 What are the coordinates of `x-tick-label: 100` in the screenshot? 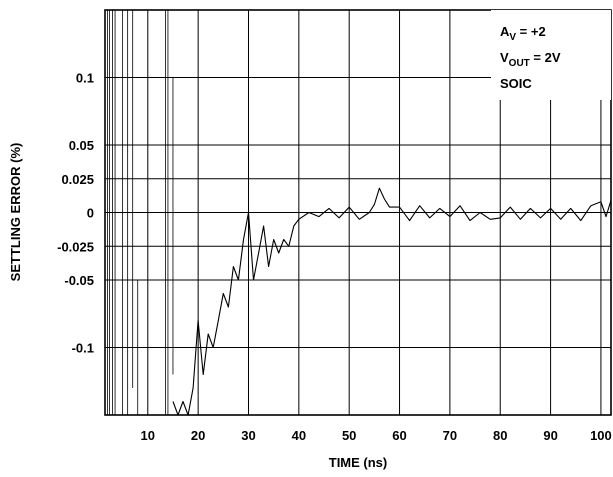 It's located at (601, 435).